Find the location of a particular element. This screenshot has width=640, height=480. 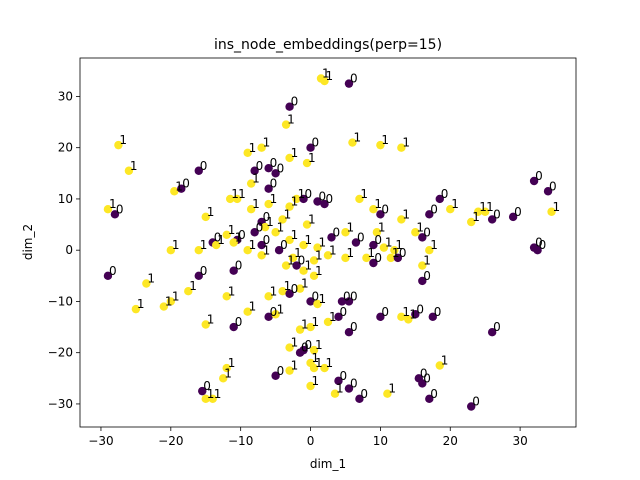

y-axis: −30 −20 −10 0 10 20 30 is located at coordinates (64, 250).